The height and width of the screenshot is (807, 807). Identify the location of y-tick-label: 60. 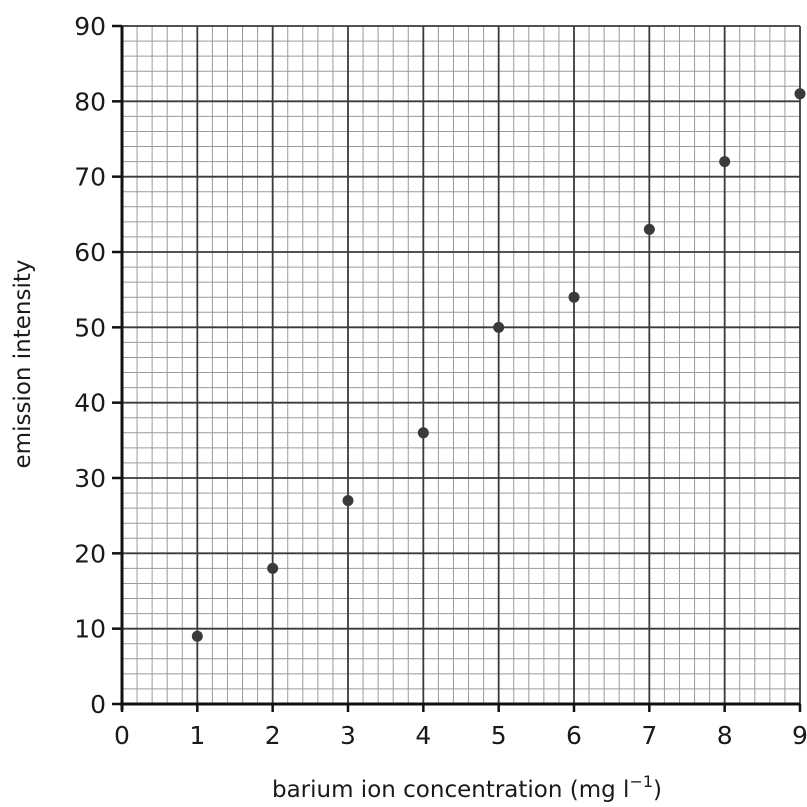
(90, 252).